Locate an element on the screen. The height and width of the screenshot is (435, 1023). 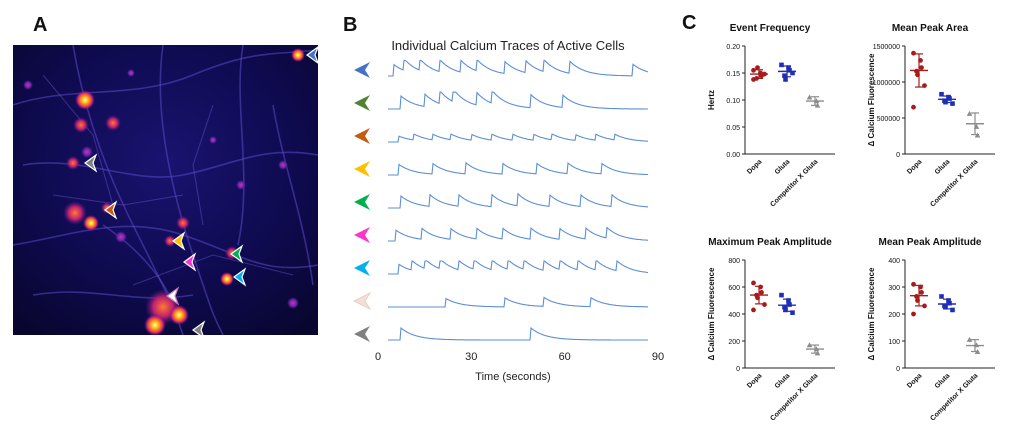
y-tick-label: 1000000 is located at coordinates (886, 83).